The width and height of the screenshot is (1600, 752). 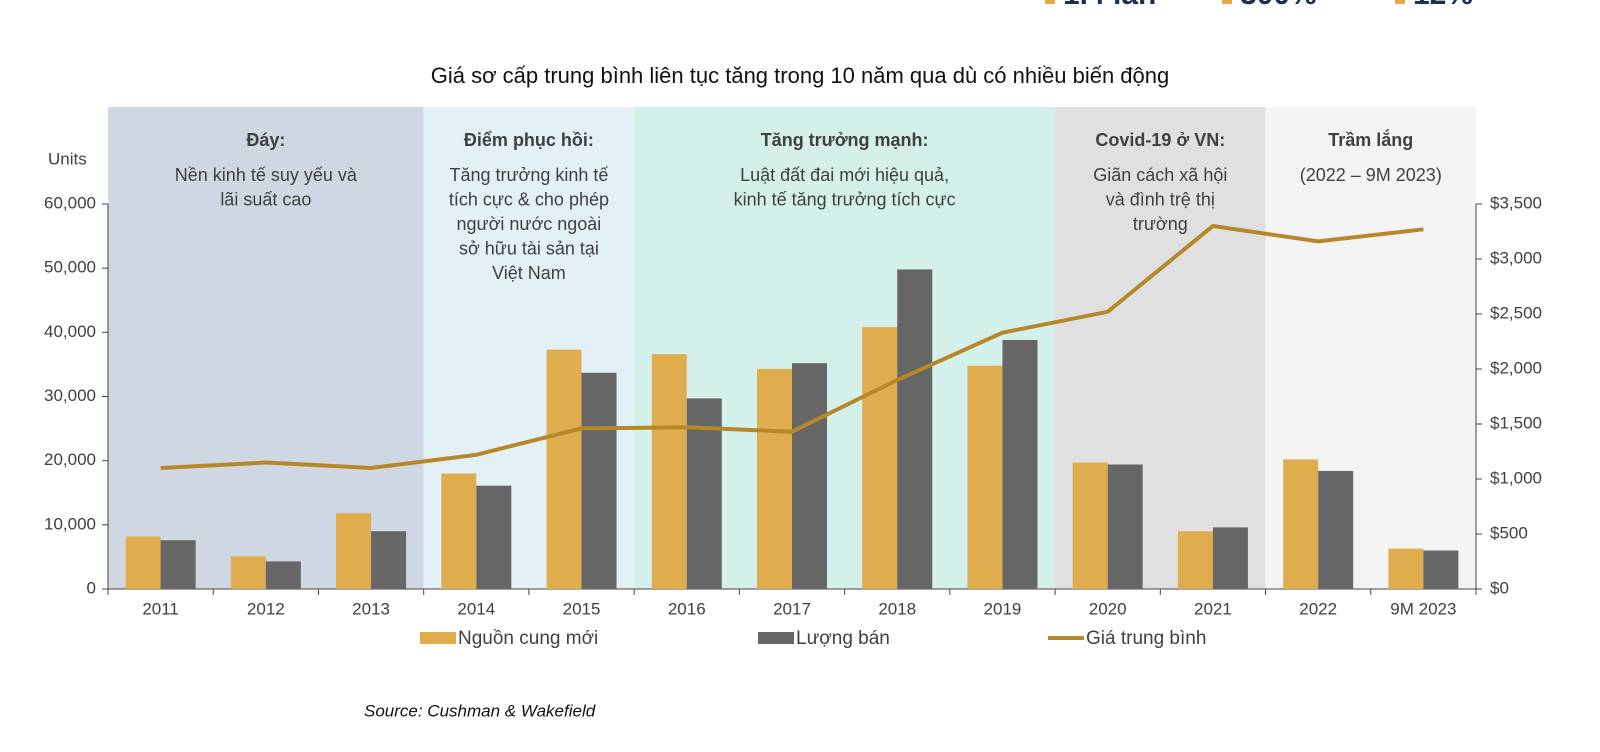 What do you see at coordinates (266, 175) in the screenshot?
I see `region-text: Nền kinh tế suy yếu và` at bounding box center [266, 175].